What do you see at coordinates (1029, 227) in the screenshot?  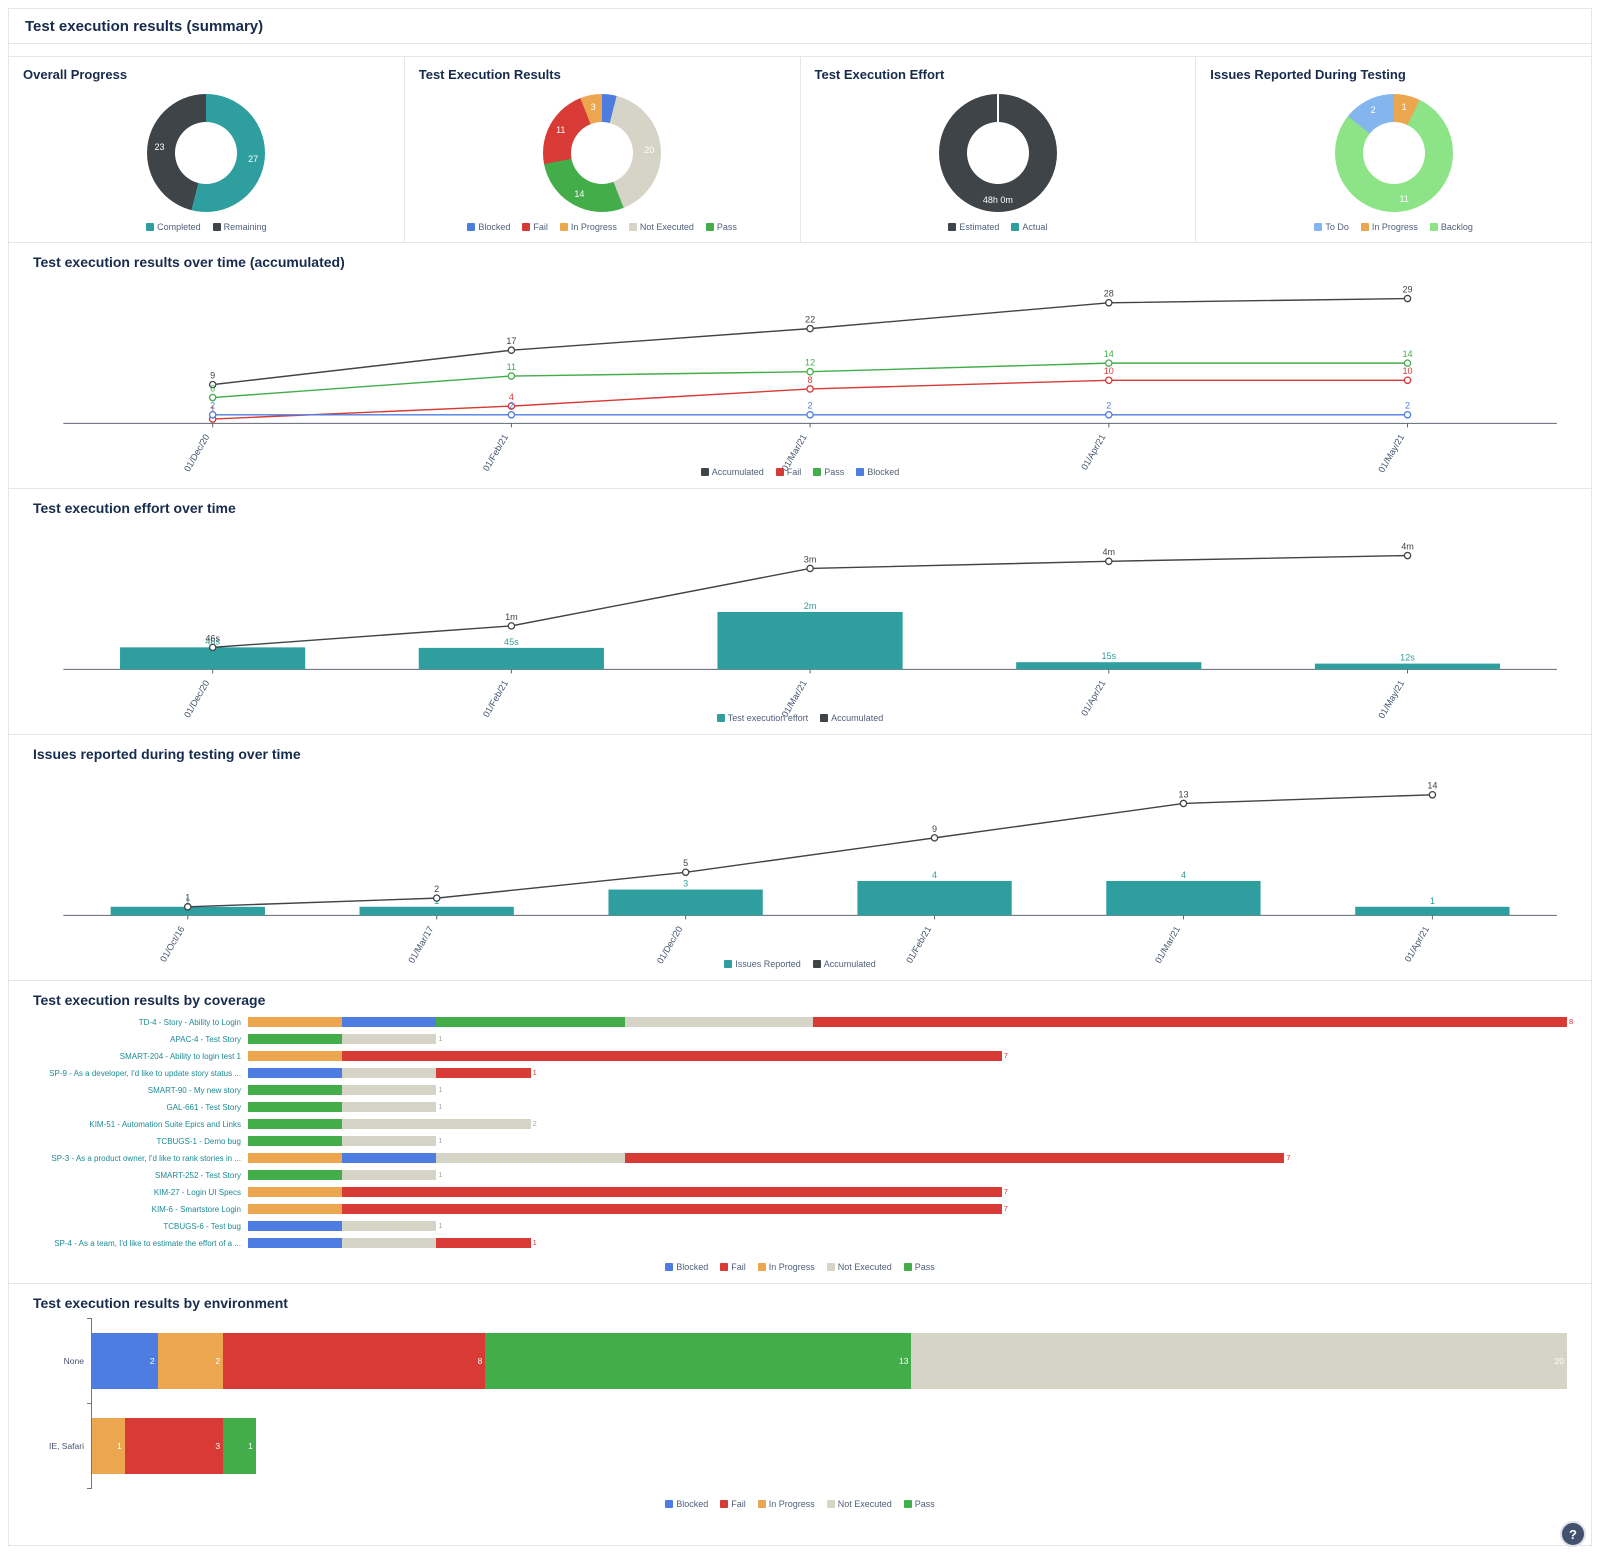 I see `legend-item-actual: Actual` at bounding box center [1029, 227].